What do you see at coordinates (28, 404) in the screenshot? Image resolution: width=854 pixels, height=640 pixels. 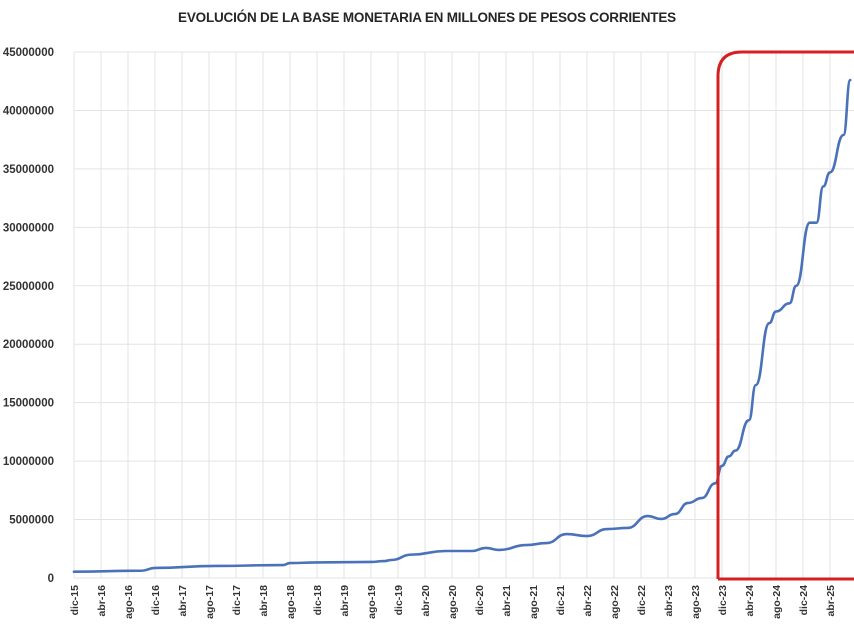 I see `y-tick-label: 15000000` at bounding box center [28, 404].